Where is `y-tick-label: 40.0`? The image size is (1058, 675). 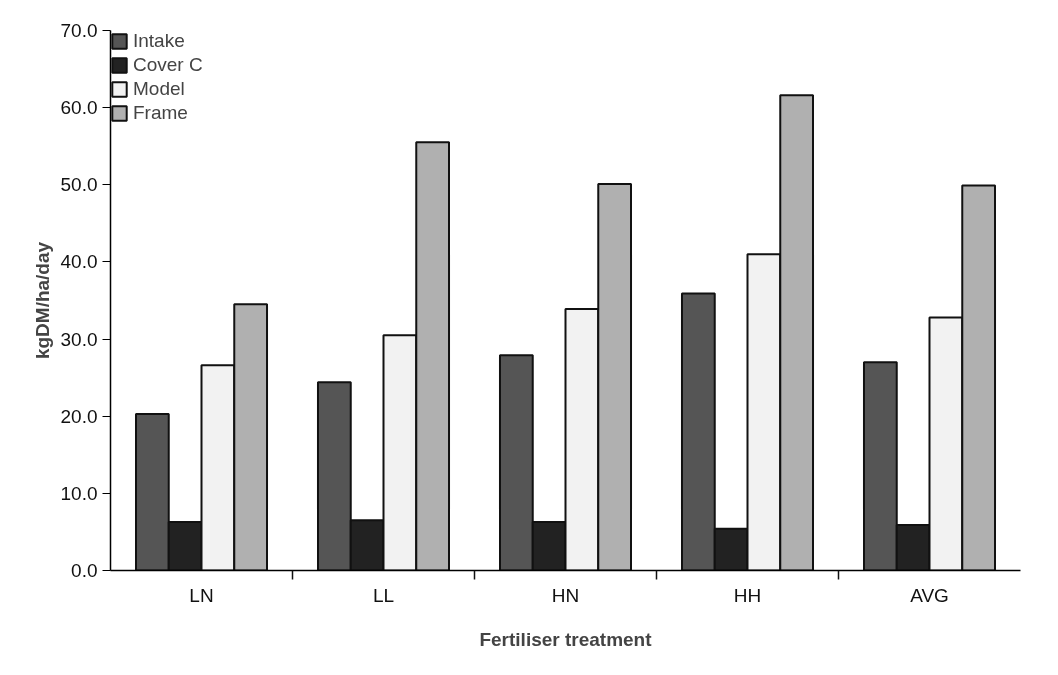 y-tick-label: 40.0 is located at coordinates (79, 262).